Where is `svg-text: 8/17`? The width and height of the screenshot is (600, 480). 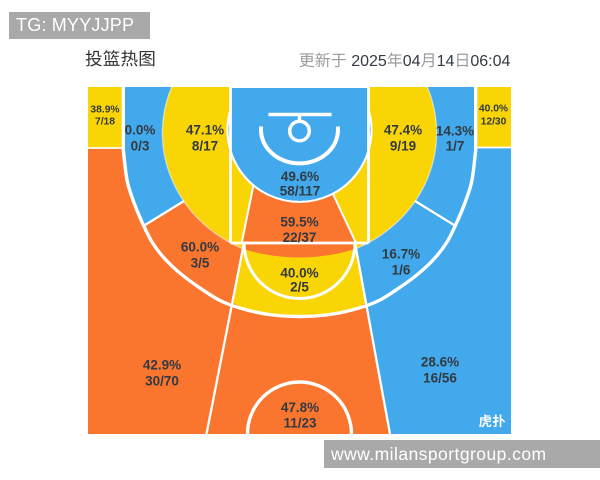
svg-text: 8/17 is located at coordinates (205, 146).